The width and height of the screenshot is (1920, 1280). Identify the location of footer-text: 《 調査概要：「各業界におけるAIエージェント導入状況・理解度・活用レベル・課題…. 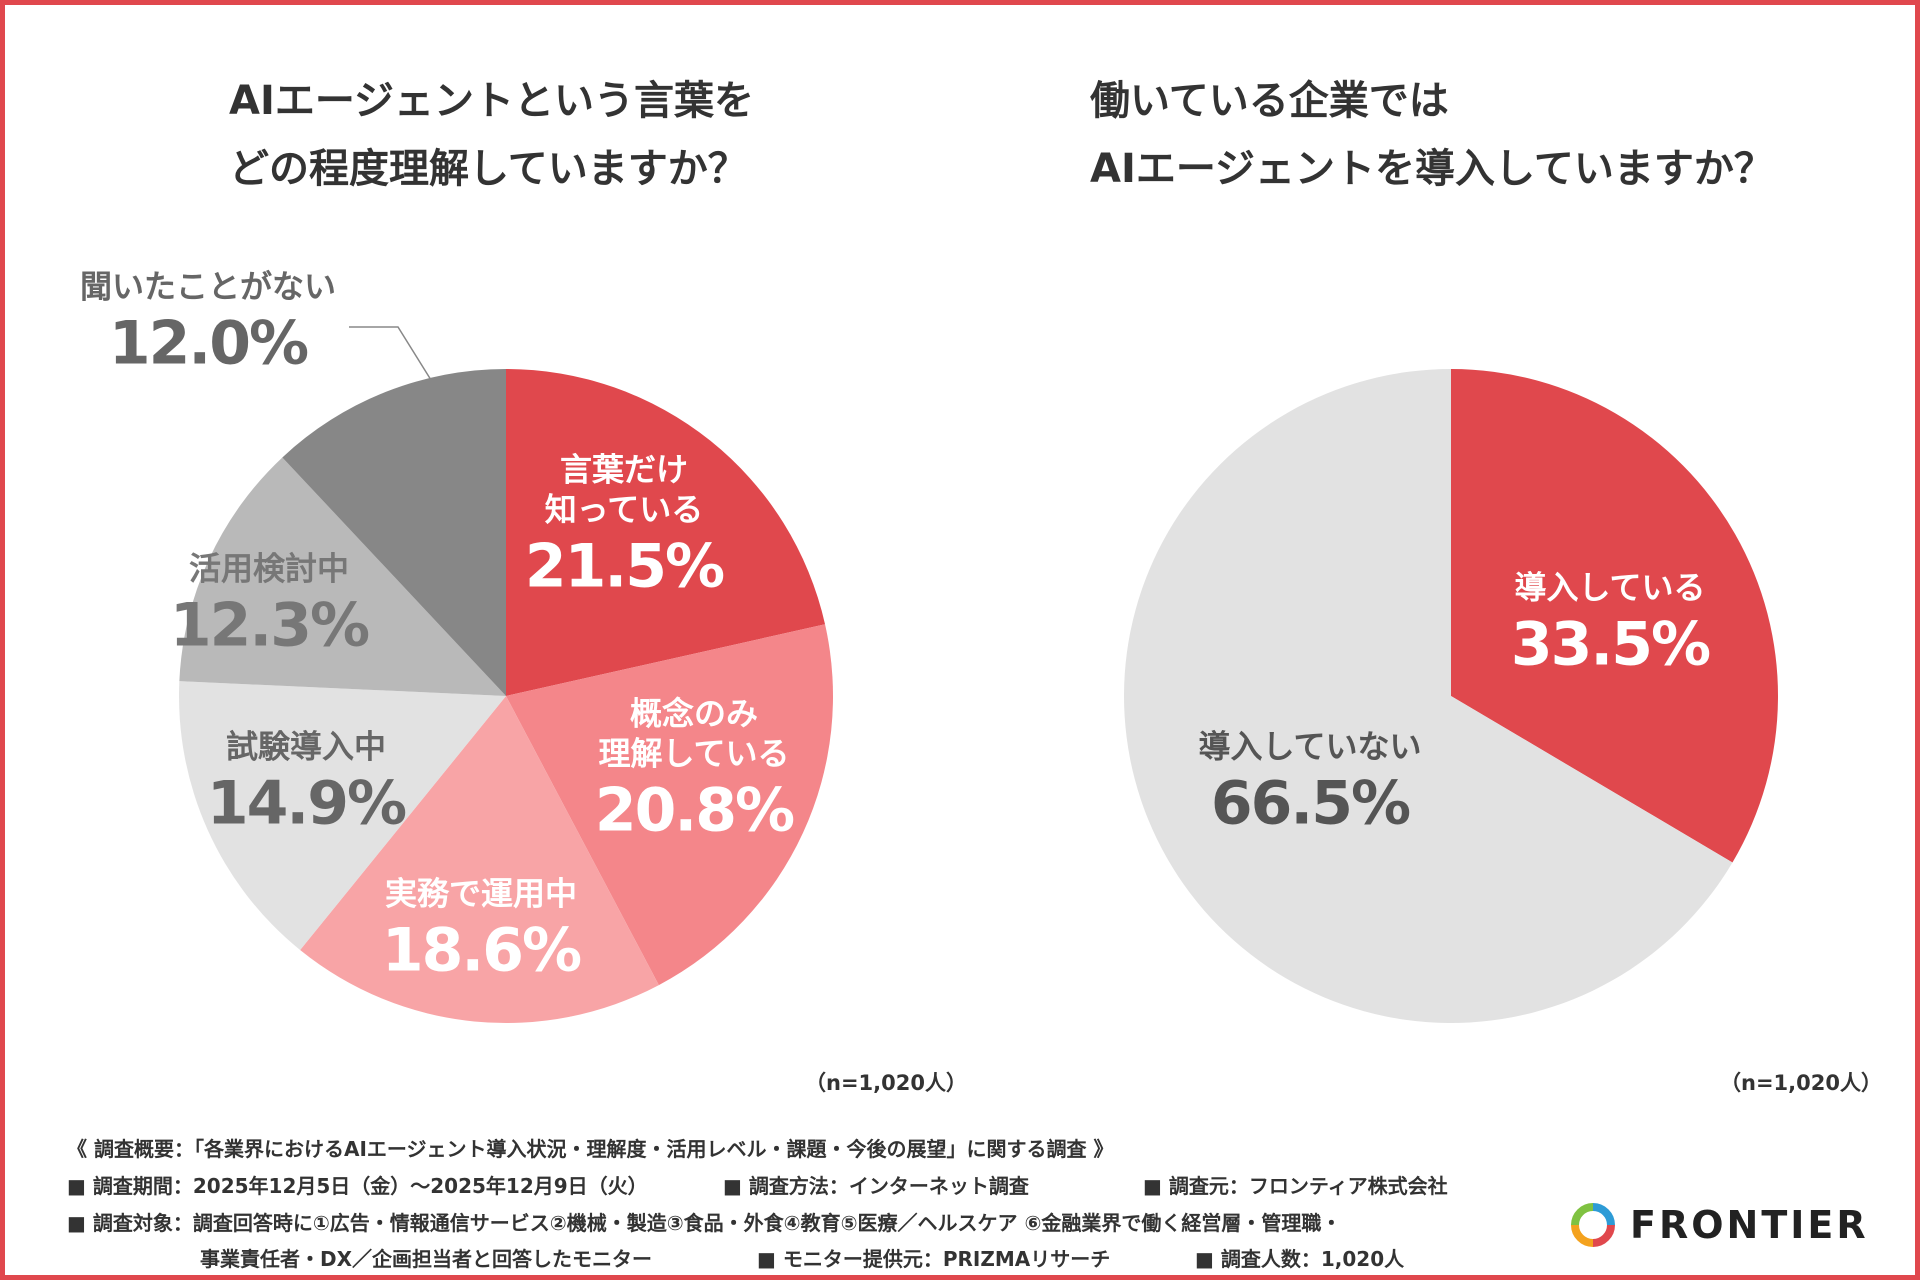
(590, 1149).